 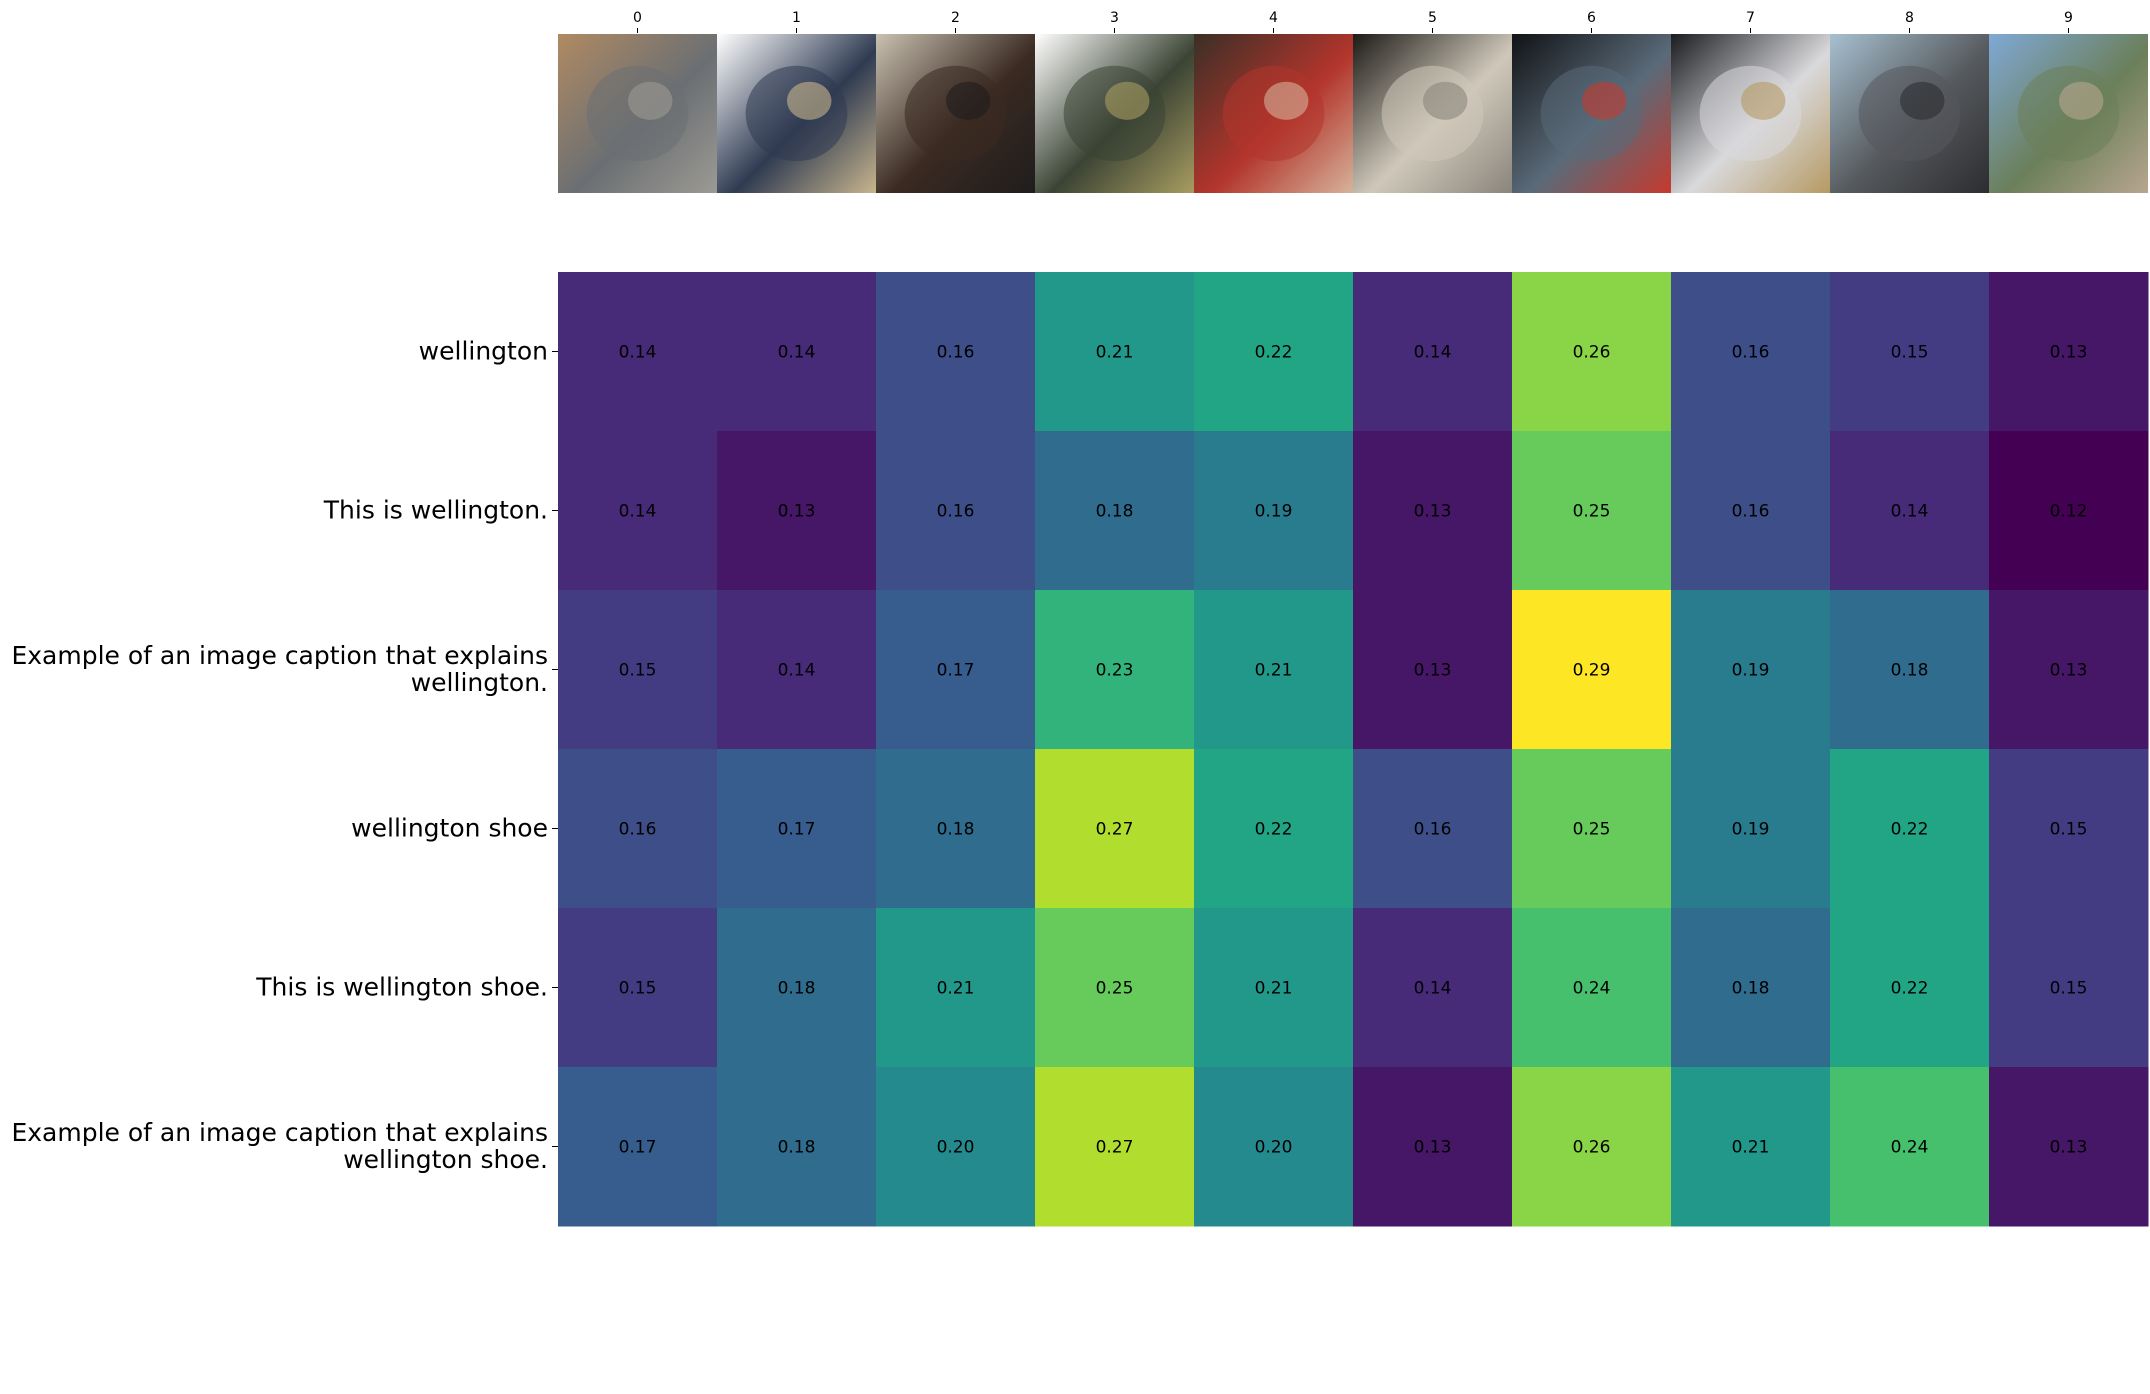 I want to click on y-tick-label-line: wellington shoe, so click(x=449, y=828).